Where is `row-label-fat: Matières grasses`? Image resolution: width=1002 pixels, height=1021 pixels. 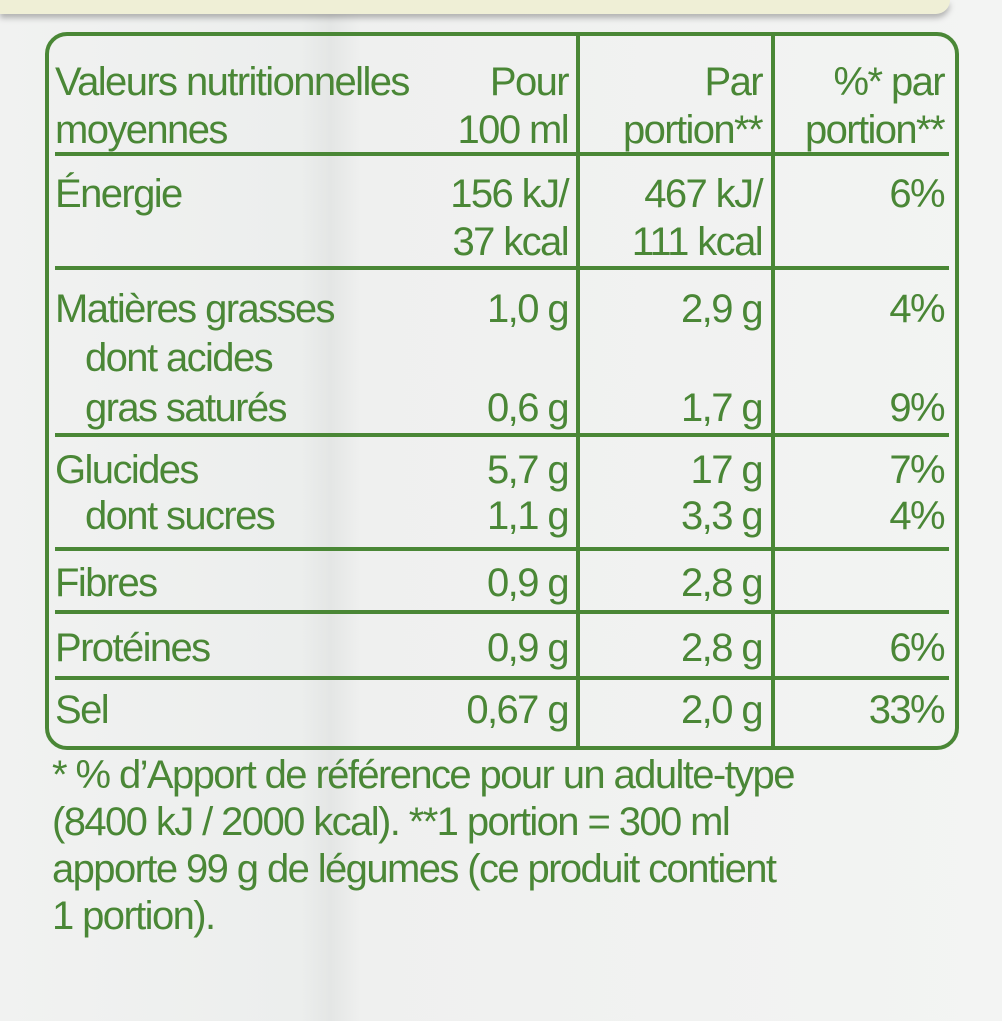 row-label-fat: Matières grasses is located at coordinates (195, 309).